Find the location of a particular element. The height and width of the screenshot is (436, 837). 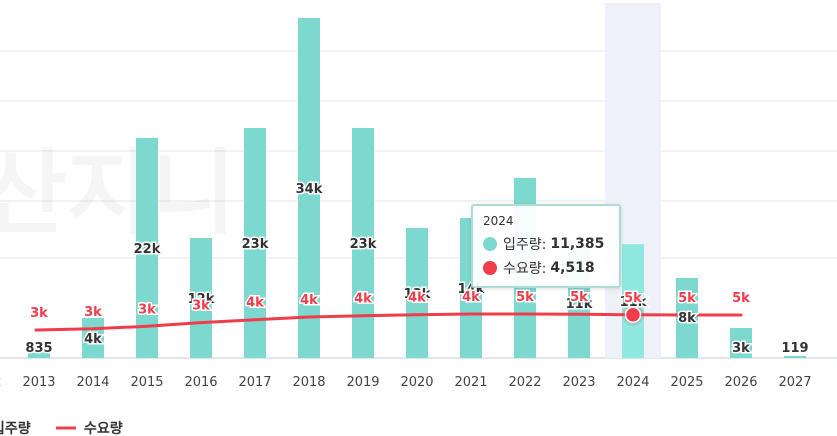

x-tick-label: 2027 is located at coordinates (794, 382).